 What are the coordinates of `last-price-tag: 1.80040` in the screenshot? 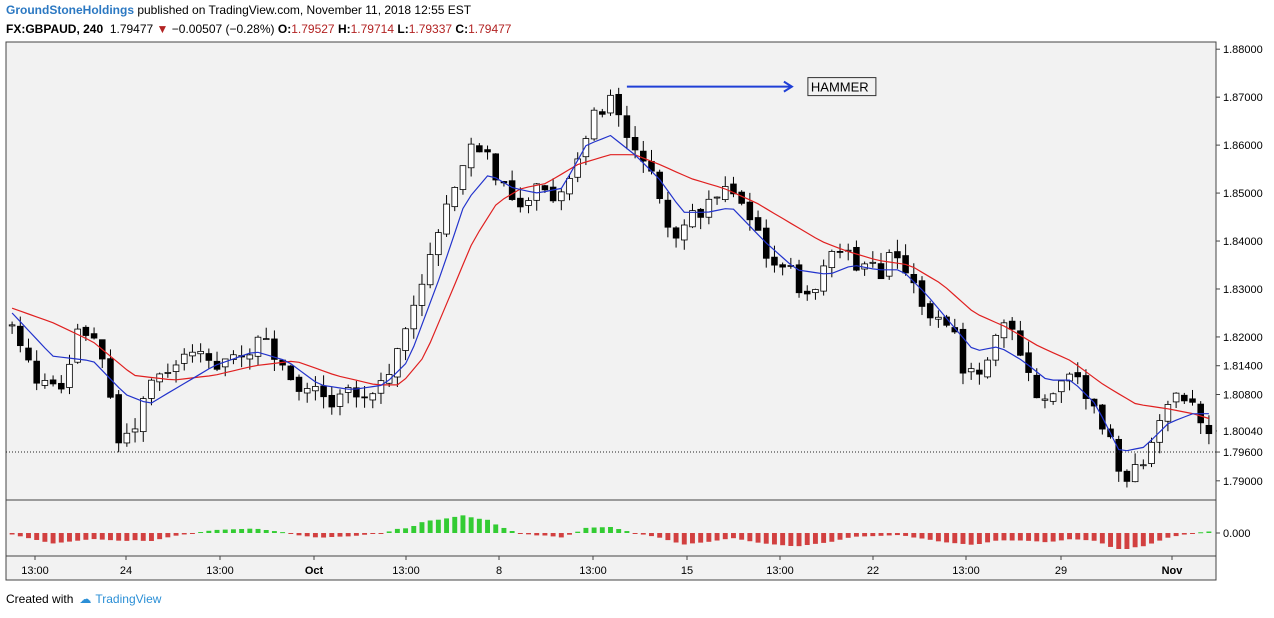 It's located at (1244, 430).